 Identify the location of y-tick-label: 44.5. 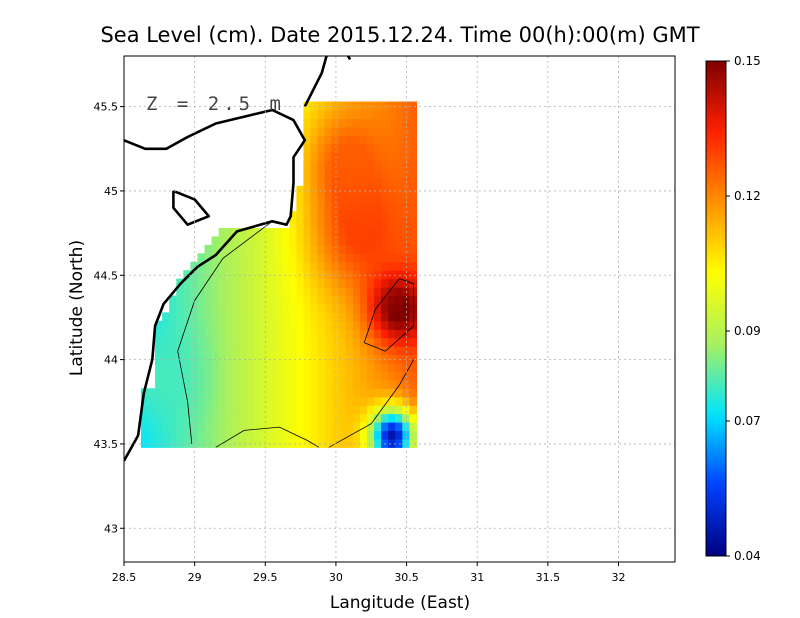
(106, 275).